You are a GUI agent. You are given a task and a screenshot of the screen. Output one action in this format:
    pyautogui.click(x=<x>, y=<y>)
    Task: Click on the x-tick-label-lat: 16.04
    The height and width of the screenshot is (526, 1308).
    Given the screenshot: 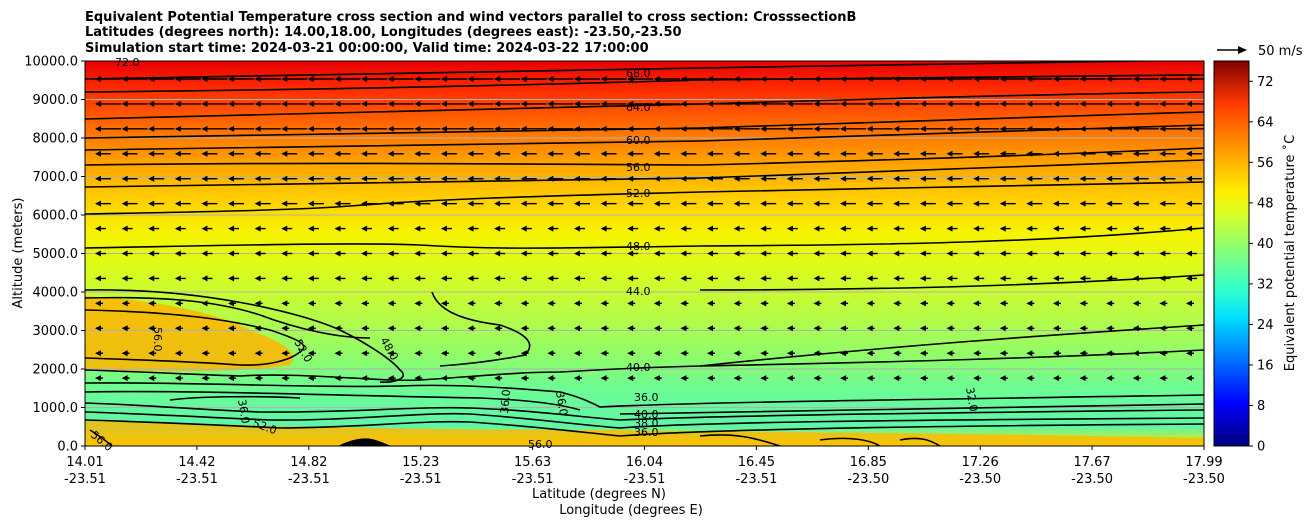 What is the action you would take?
    pyautogui.click(x=644, y=462)
    